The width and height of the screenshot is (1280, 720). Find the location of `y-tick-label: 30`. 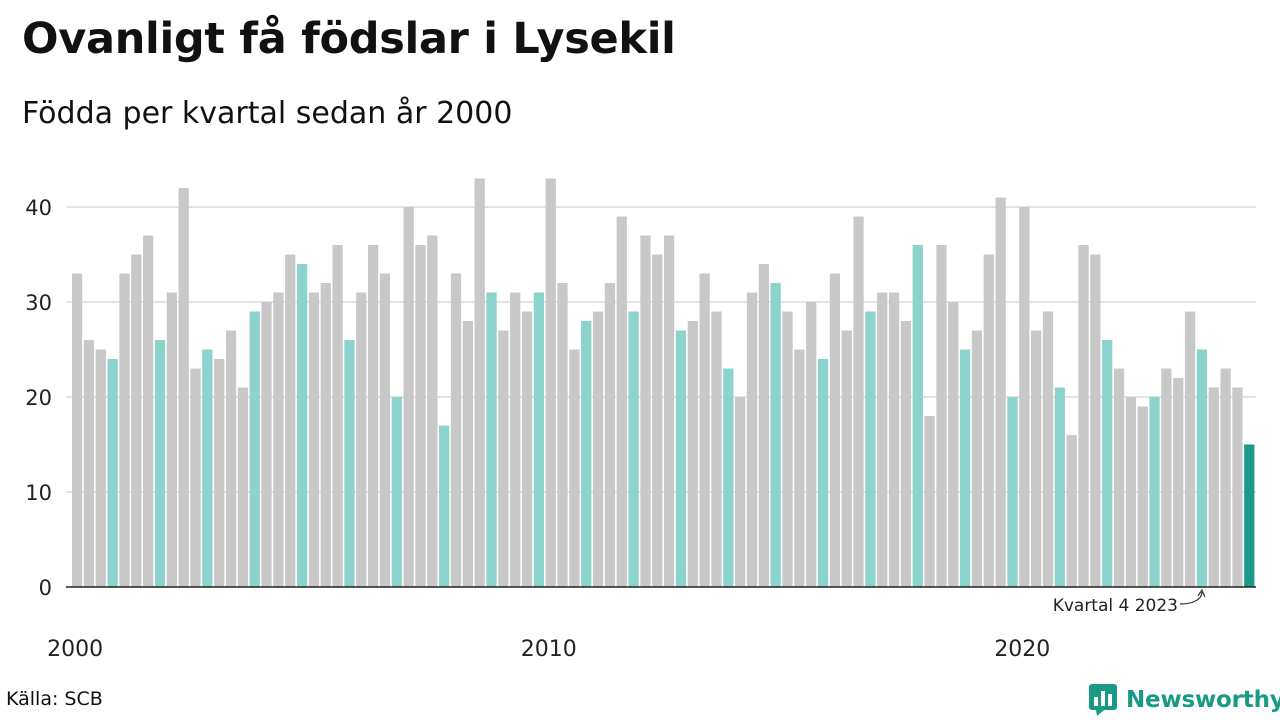

y-tick-label: 30 is located at coordinates (38, 303).